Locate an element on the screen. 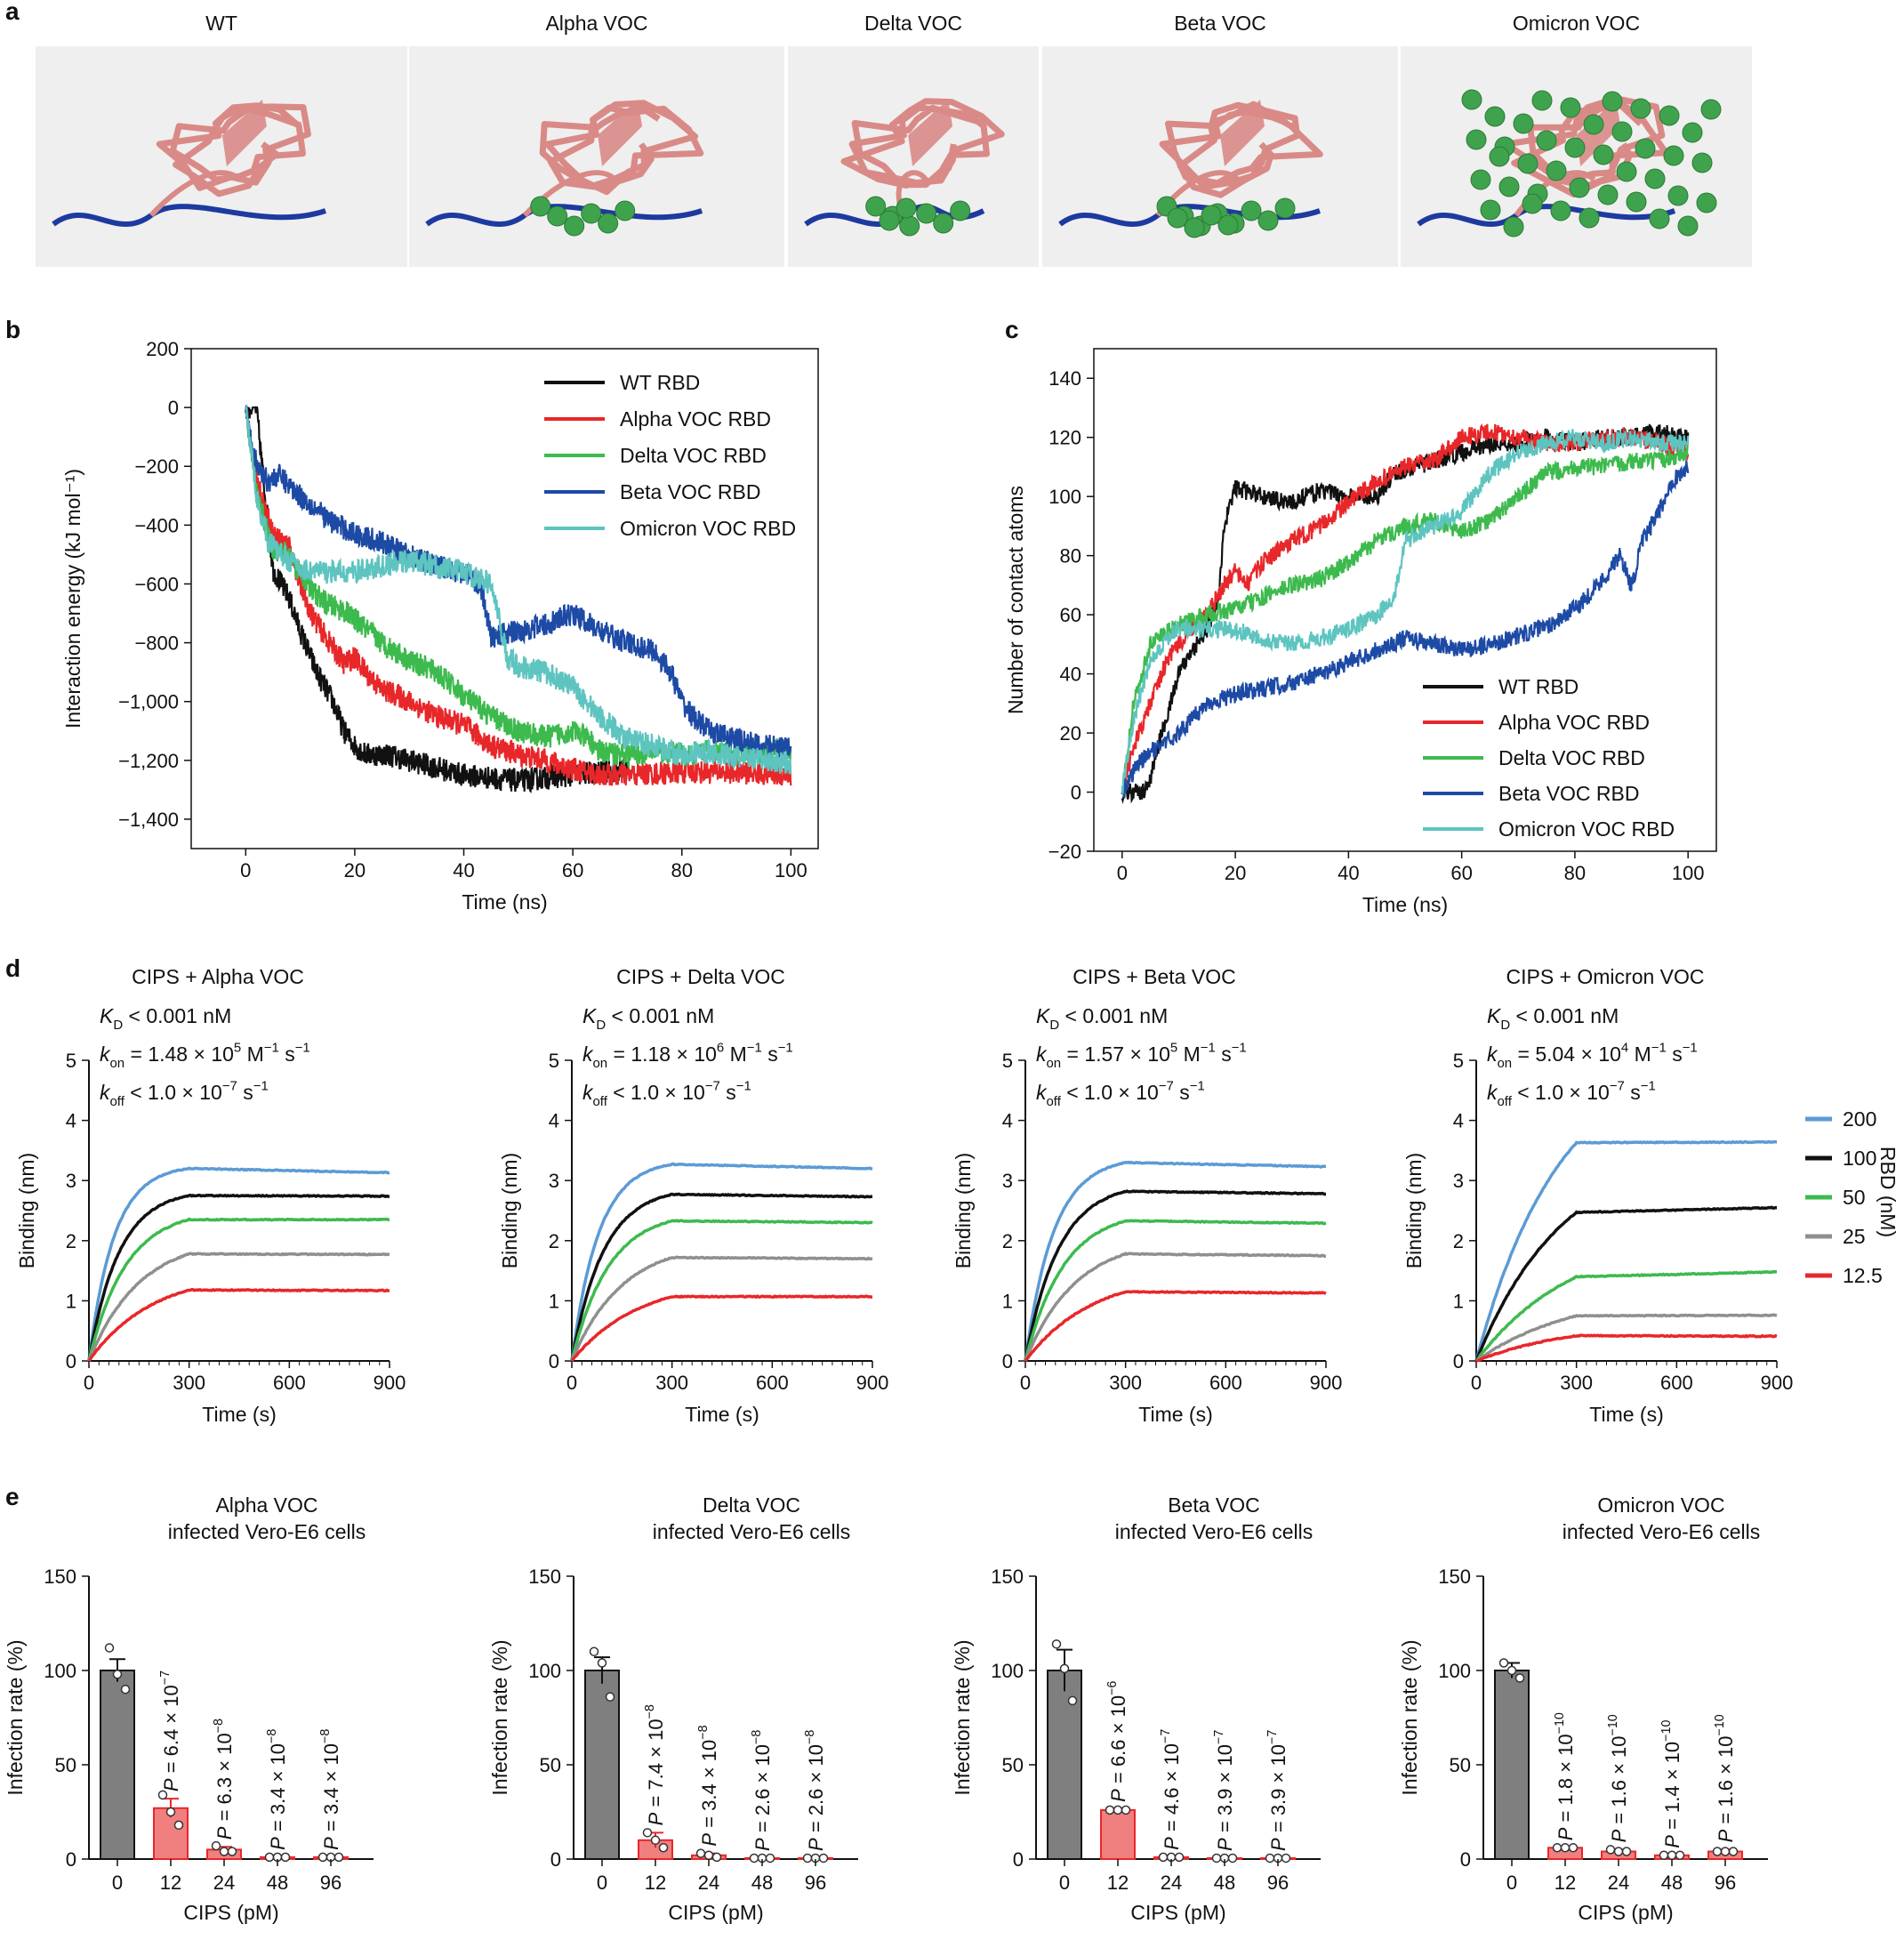 This screenshot has width=1904, height=1940. x-axis-label: Time (s) is located at coordinates (1175, 1414).